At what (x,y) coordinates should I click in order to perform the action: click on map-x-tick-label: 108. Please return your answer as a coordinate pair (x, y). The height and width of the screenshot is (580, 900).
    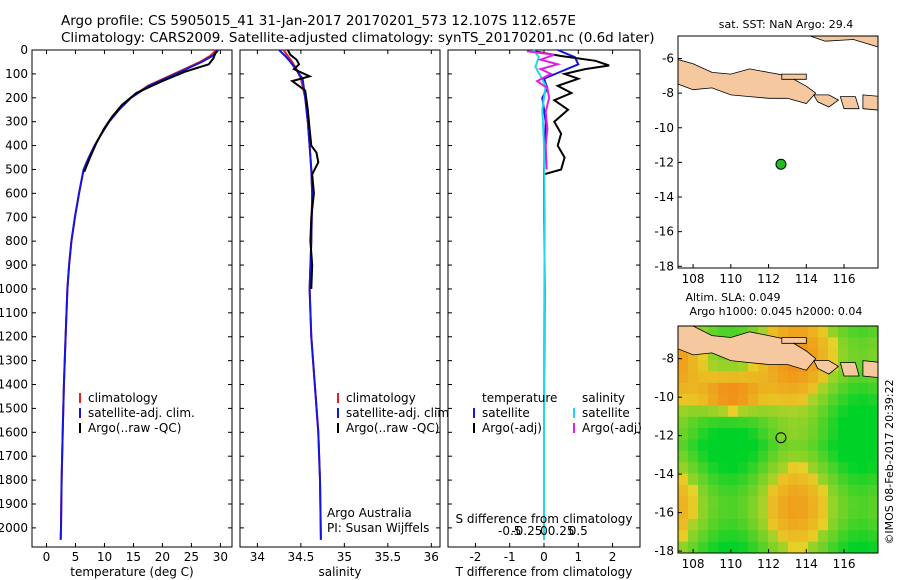
    Looking at the image, I should click on (693, 279).